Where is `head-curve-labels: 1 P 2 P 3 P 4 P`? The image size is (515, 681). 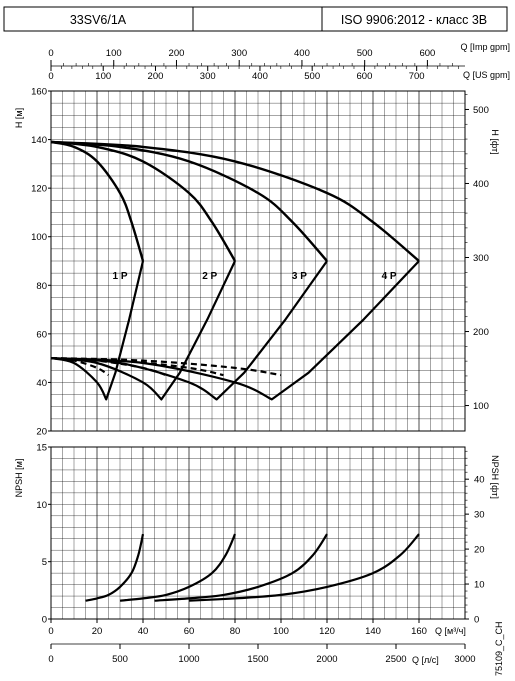 head-curve-labels: 1 P 2 P 3 P 4 P is located at coordinates (254, 276).